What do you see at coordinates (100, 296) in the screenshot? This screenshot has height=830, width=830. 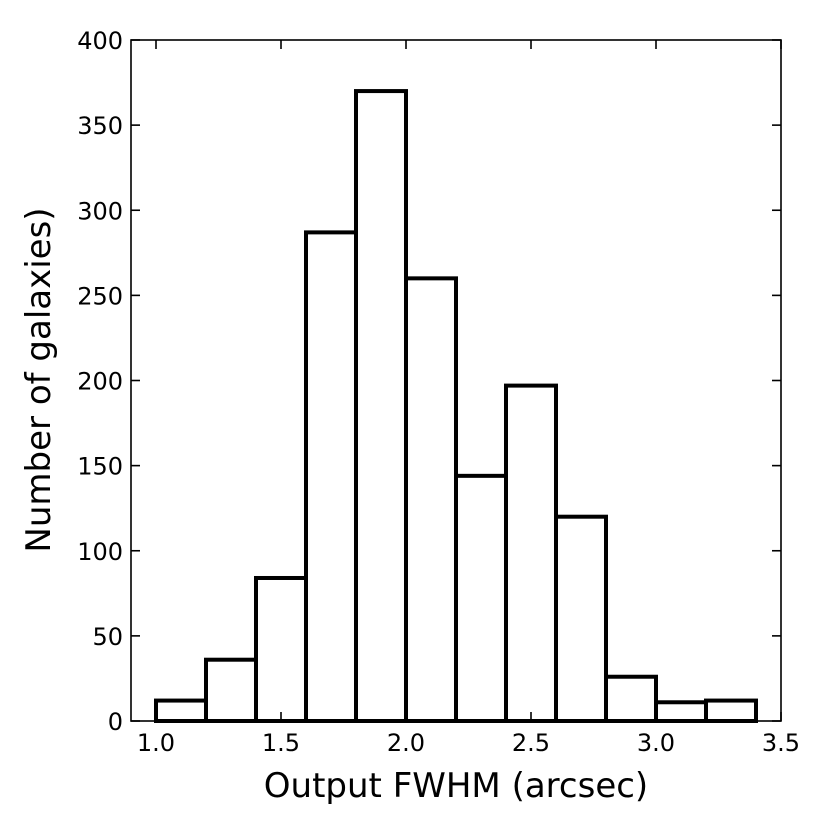 I see `y-tick-label-5: 250` at bounding box center [100, 296].